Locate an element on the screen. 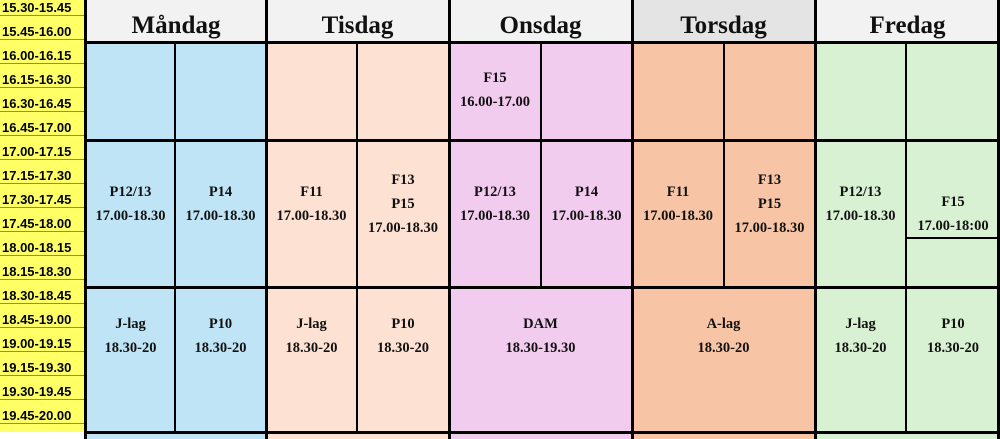 Image resolution: width=1000 pixels, height=439 pixels. session-team: DAM is located at coordinates (540, 324).